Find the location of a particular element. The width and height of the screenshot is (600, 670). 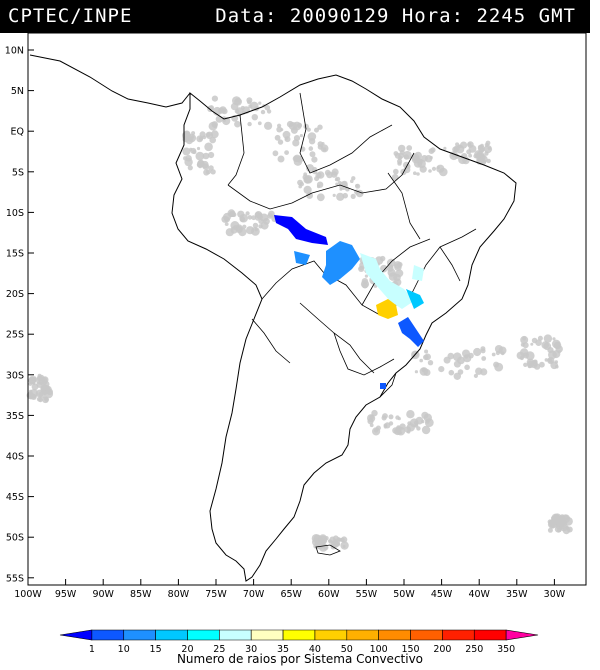

lat-label: 10N is located at coordinates (14, 51).